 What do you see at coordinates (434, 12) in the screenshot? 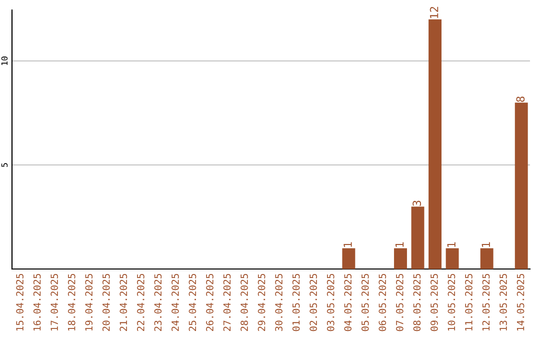
I see `data-label: 12` at bounding box center [434, 12].